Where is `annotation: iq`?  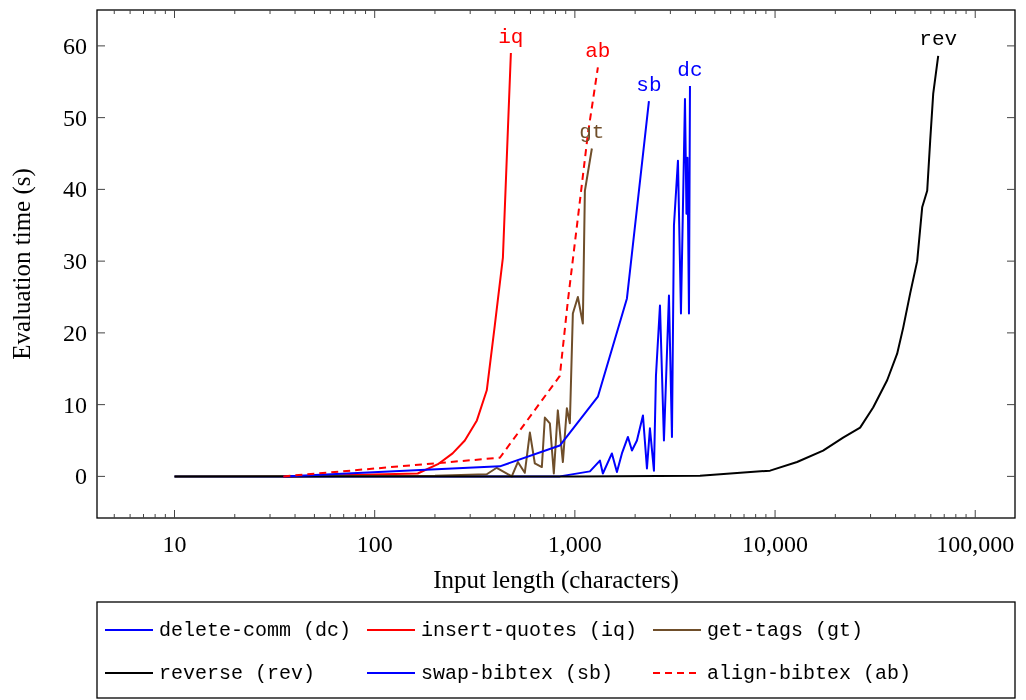 annotation: iq is located at coordinates (511, 37).